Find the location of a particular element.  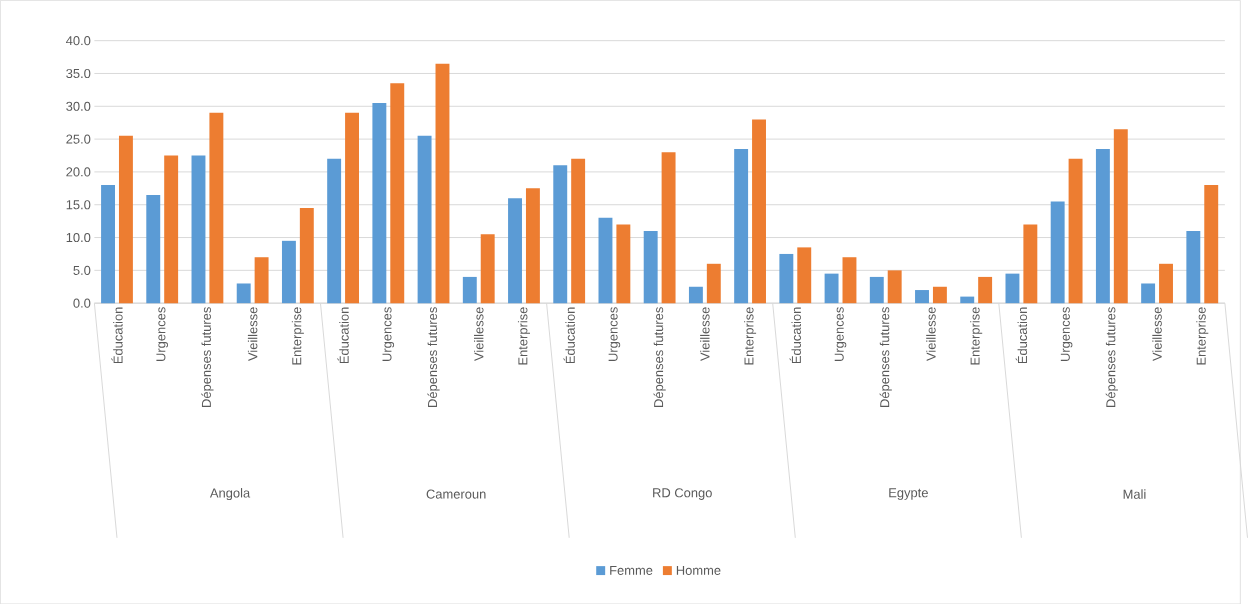

y-tick-label: 40.0 is located at coordinates (78, 40).